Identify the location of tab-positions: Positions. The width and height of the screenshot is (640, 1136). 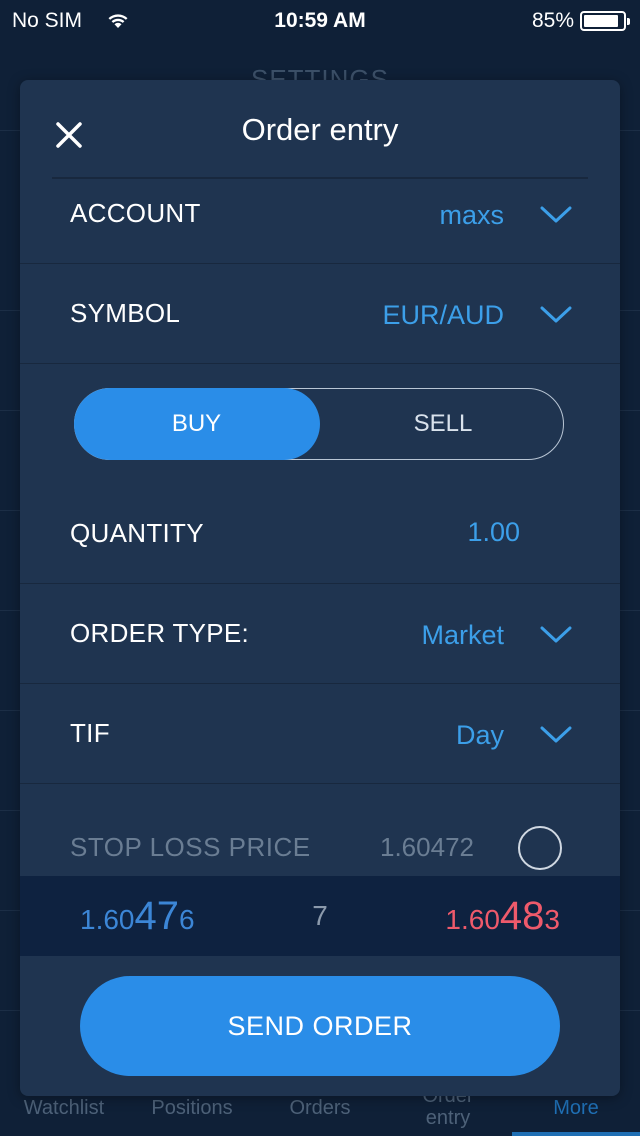
(192, 1110).